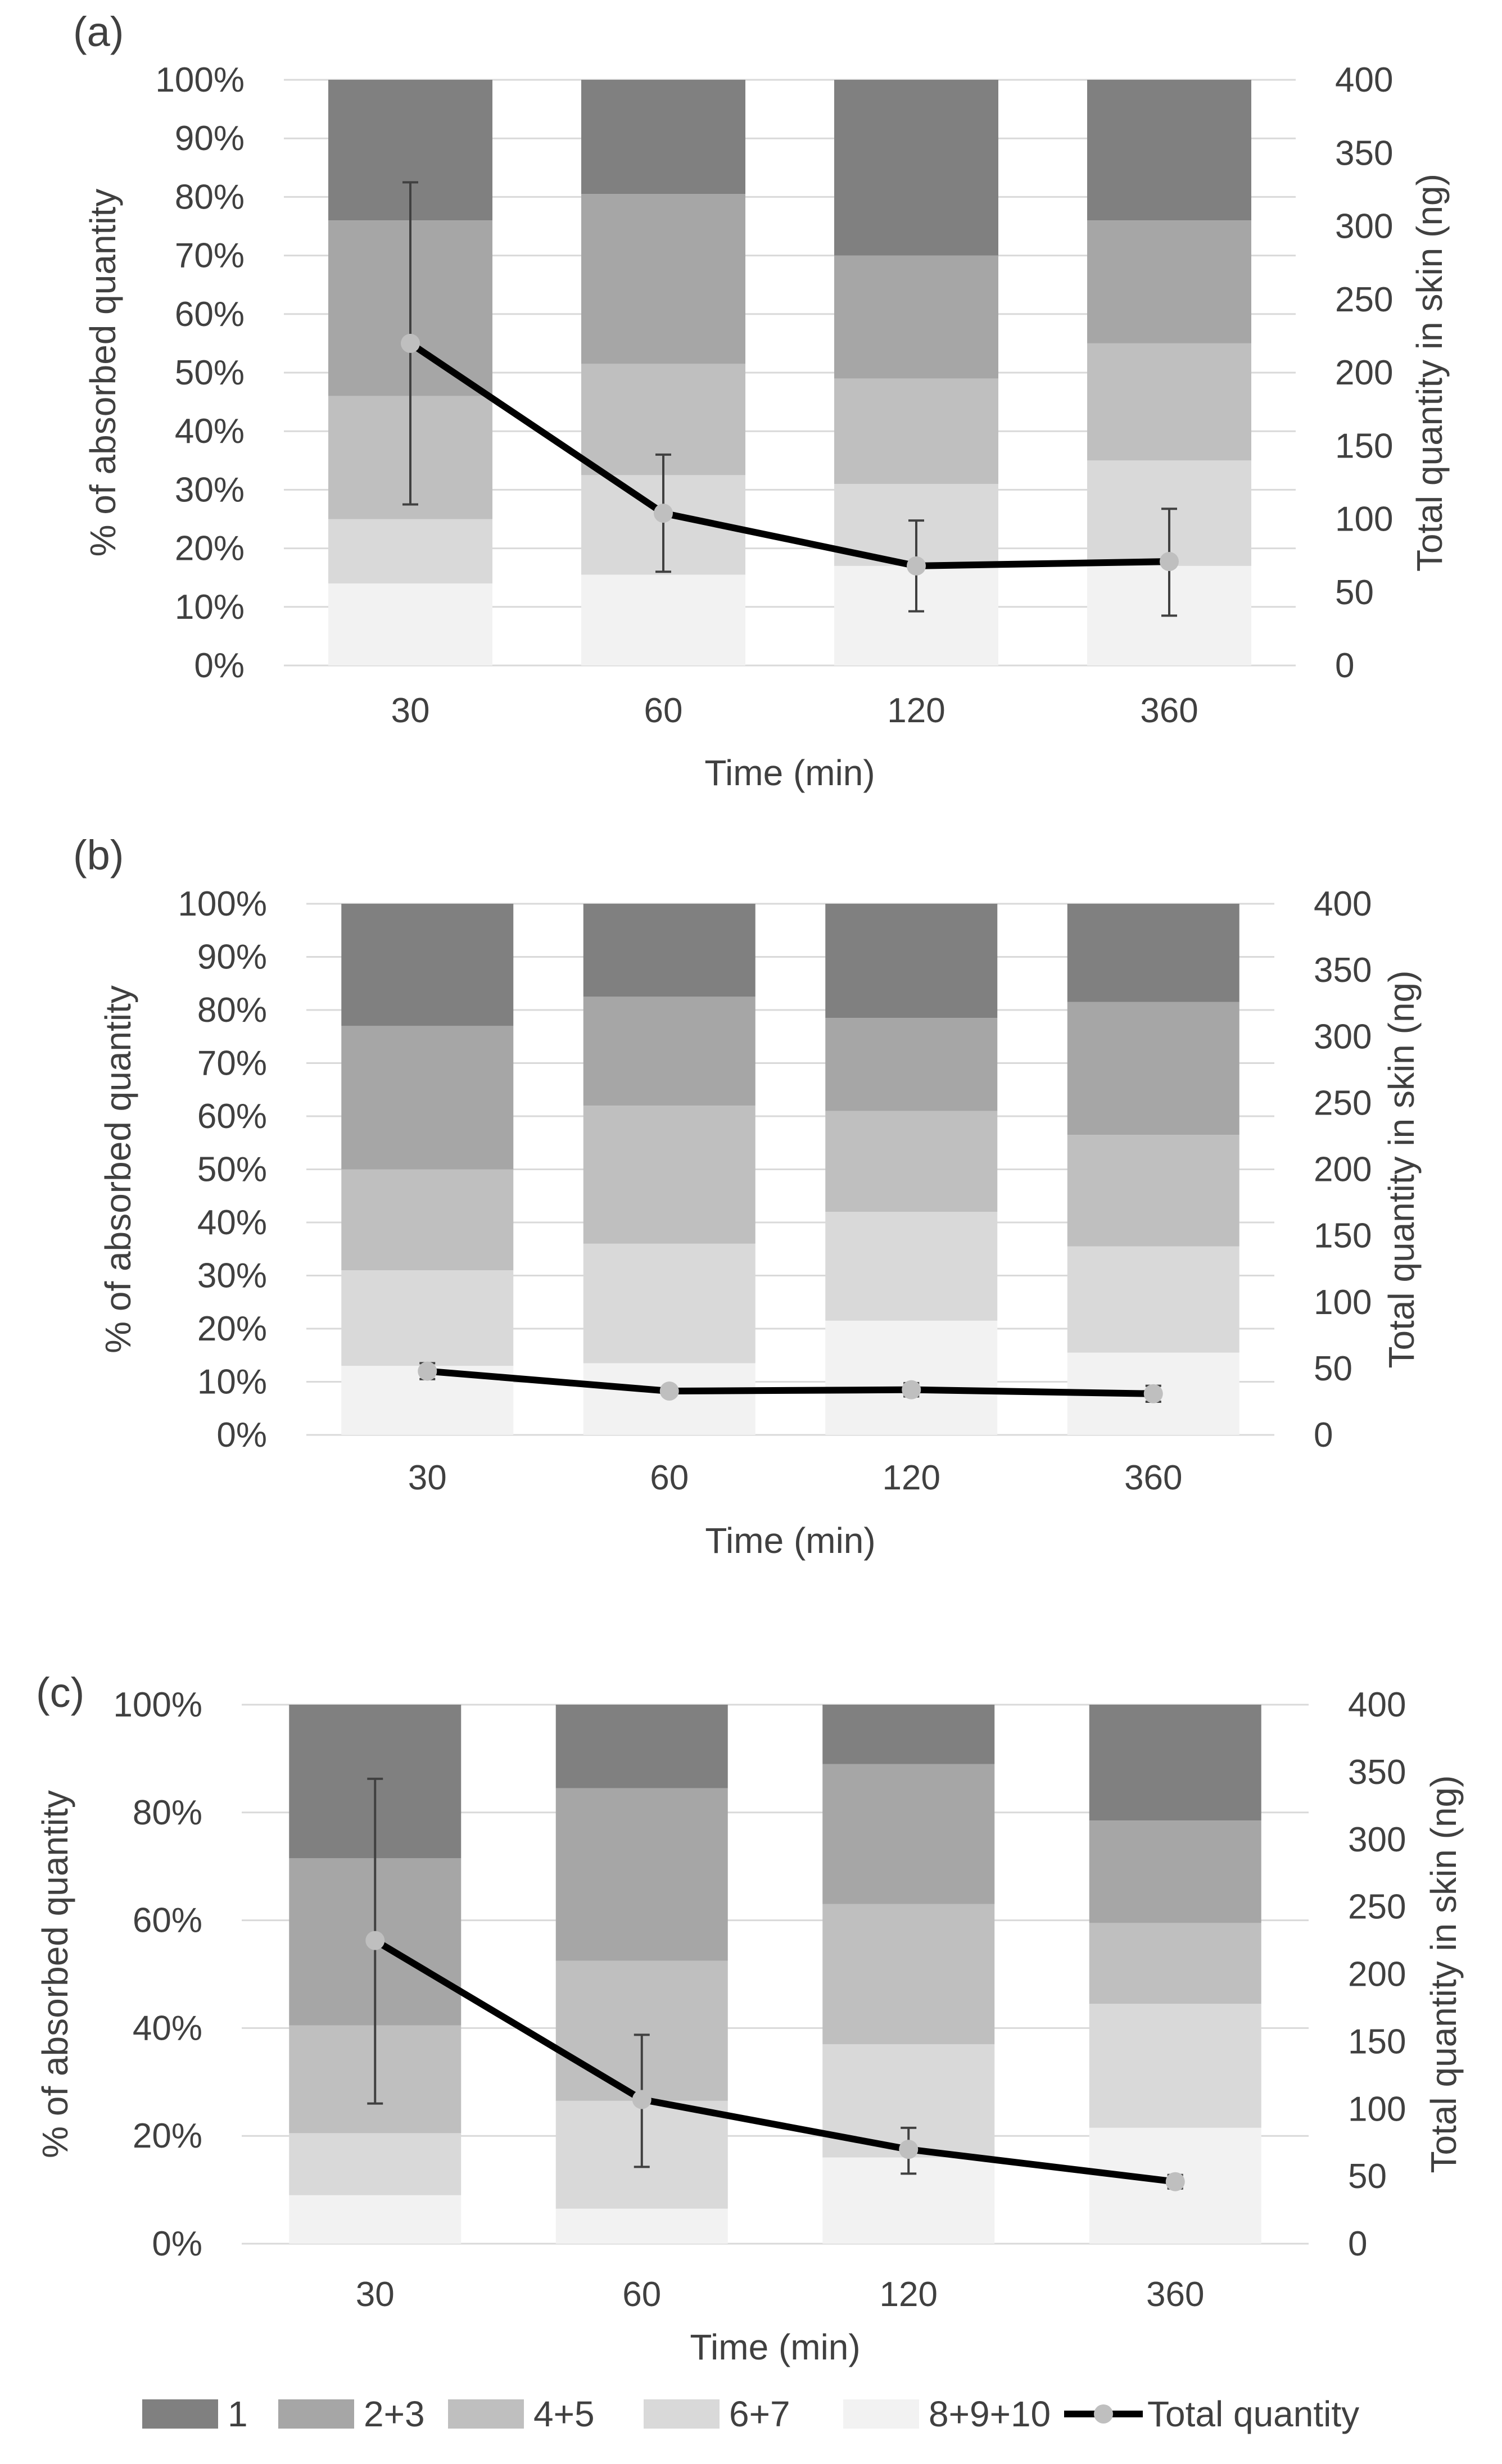  What do you see at coordinates (98, 31) in the screenshot?
I see `panel-label: (a)` at bounding box center [98, 31].